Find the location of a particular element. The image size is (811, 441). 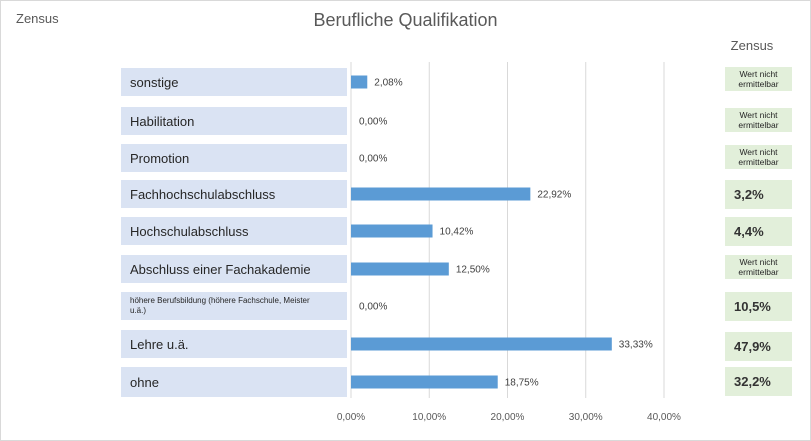

zensus-value: 32,2% is located at coordinates (758, 381).